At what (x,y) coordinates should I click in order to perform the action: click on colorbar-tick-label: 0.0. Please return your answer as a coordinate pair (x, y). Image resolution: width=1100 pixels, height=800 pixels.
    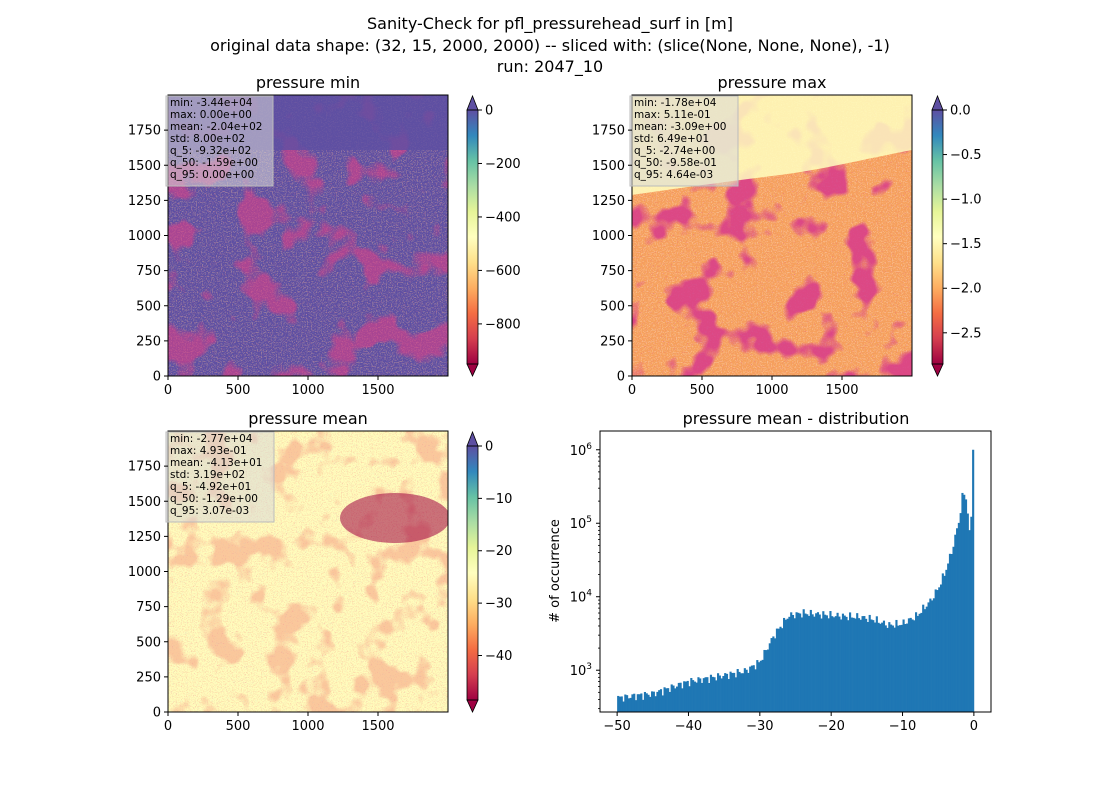
    Looking at the image, I should click on (960, 111).